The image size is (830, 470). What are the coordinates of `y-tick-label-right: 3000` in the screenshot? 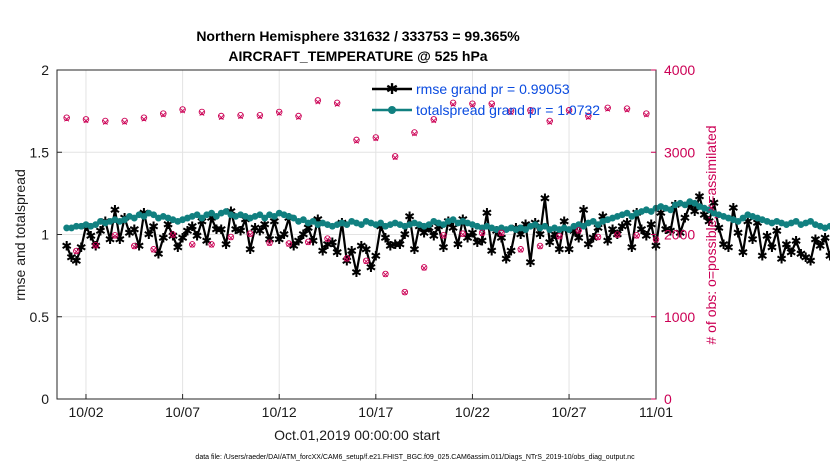 It's located at (679, 152).